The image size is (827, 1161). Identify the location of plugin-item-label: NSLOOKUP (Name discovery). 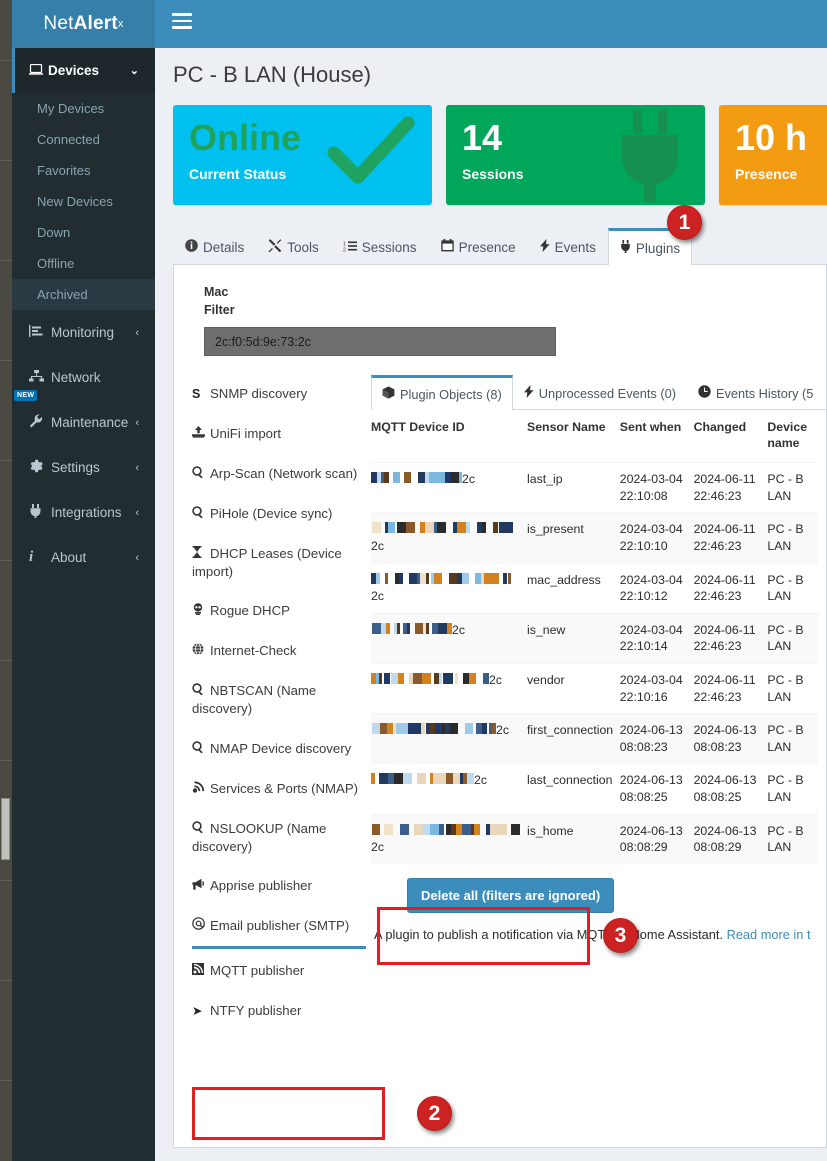
(259, 837).